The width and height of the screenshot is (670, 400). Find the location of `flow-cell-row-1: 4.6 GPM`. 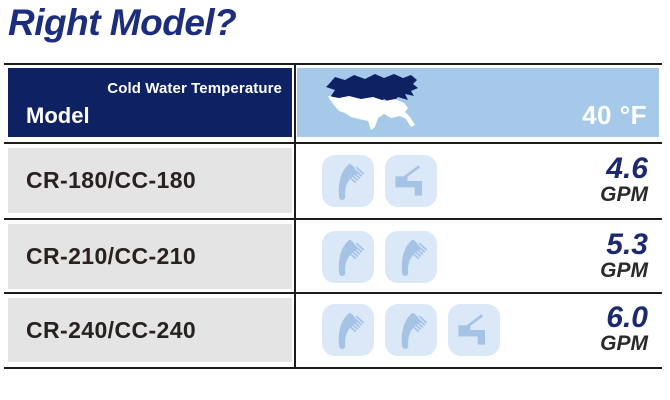

flow-cell-row-1: 4.6 GPM is located at coordinates (478, 180).